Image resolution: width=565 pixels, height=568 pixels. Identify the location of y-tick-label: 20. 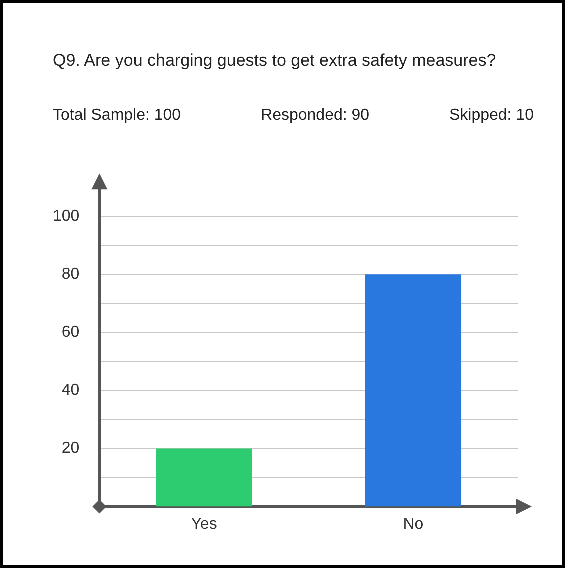
(71, 449).